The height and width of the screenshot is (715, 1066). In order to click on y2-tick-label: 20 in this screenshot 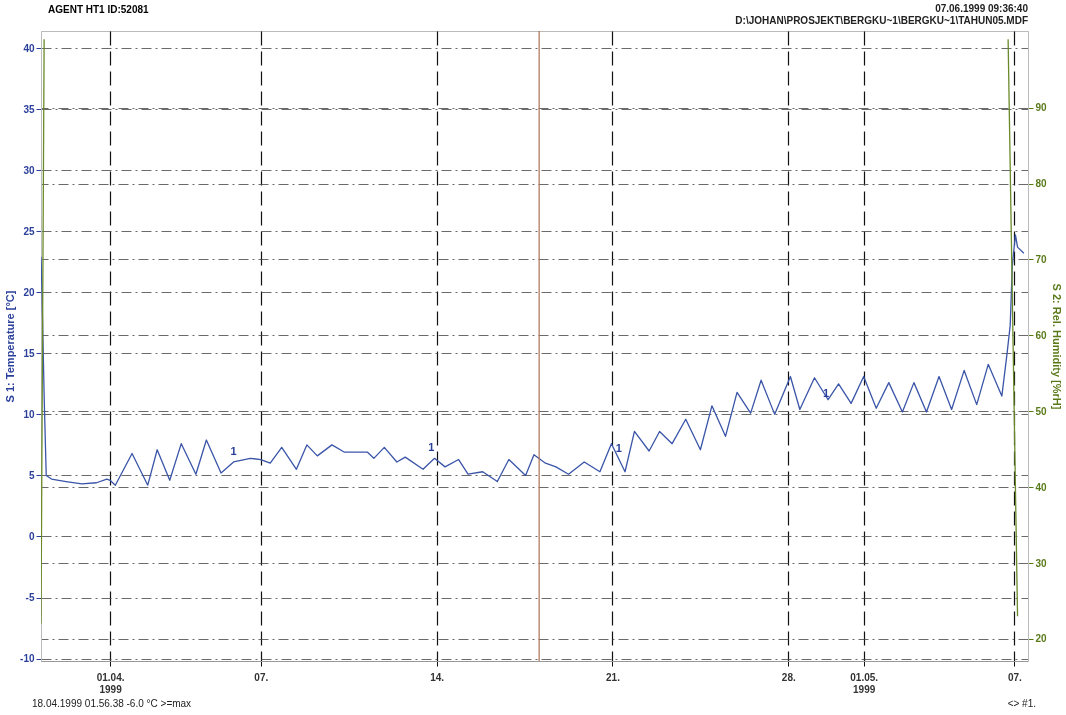, I will do `click(1041, 639)`.